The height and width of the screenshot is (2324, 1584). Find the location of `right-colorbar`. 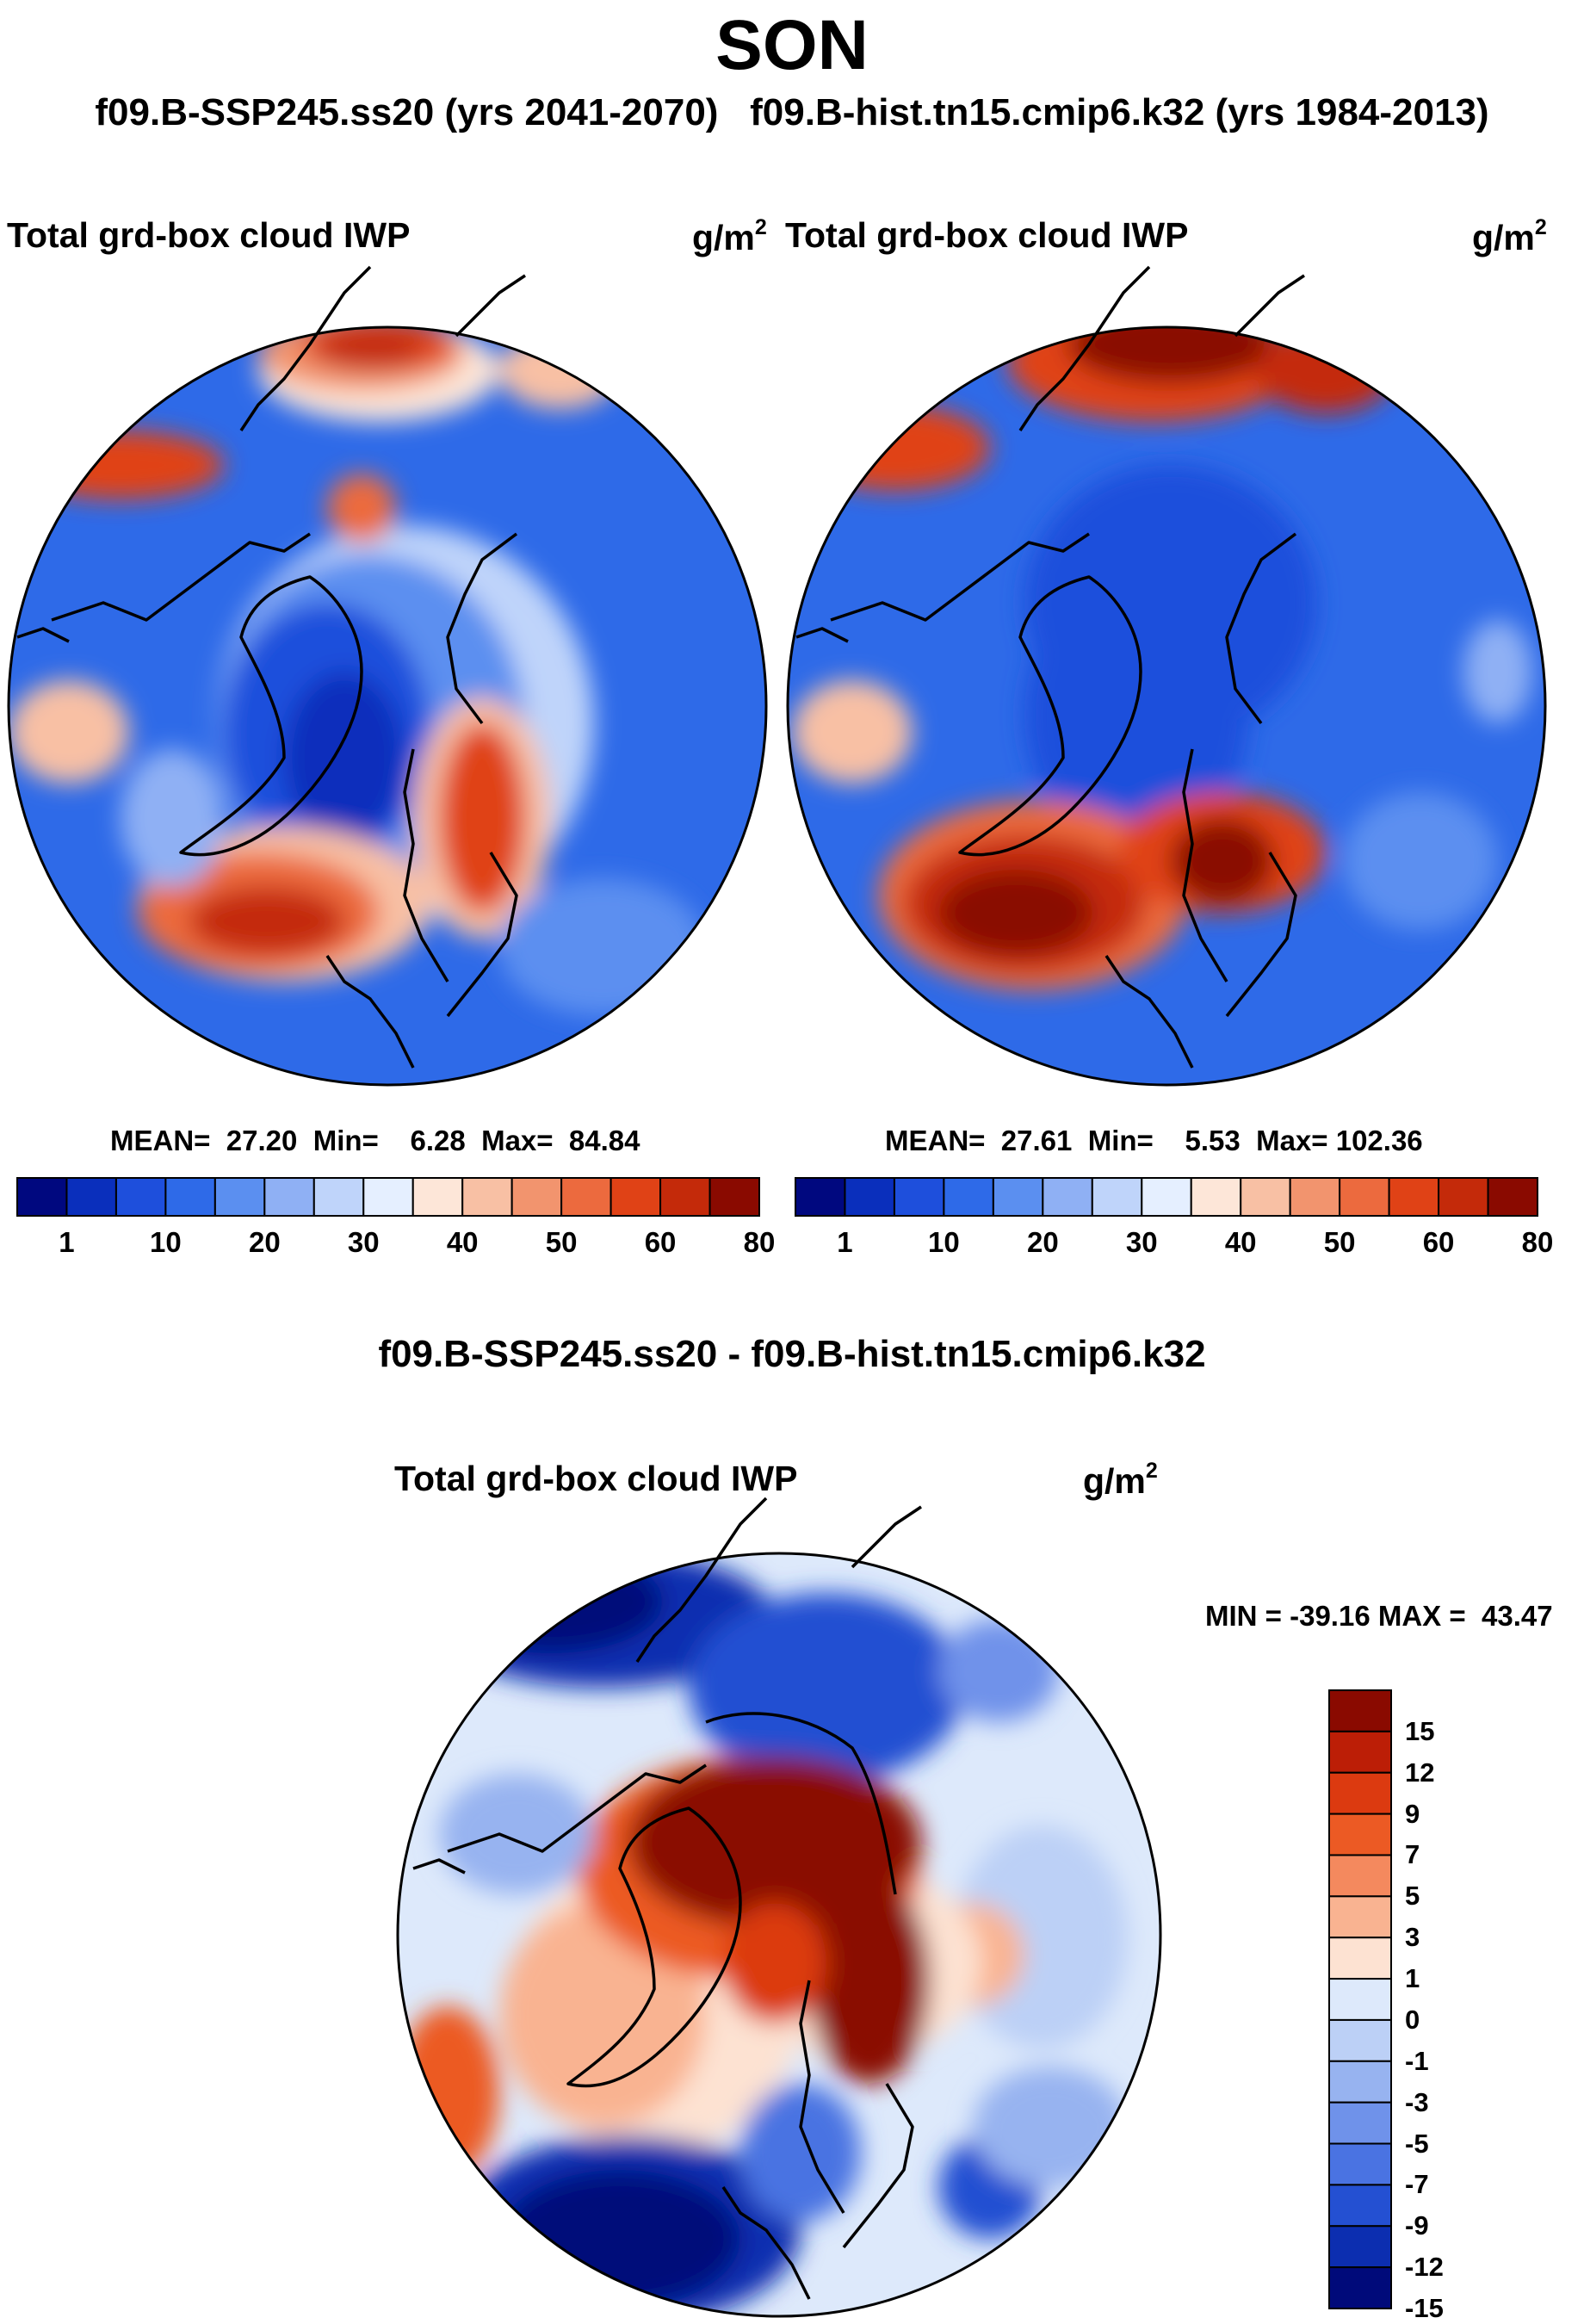

right-colorbar is located at coordinates (1166, 1197).